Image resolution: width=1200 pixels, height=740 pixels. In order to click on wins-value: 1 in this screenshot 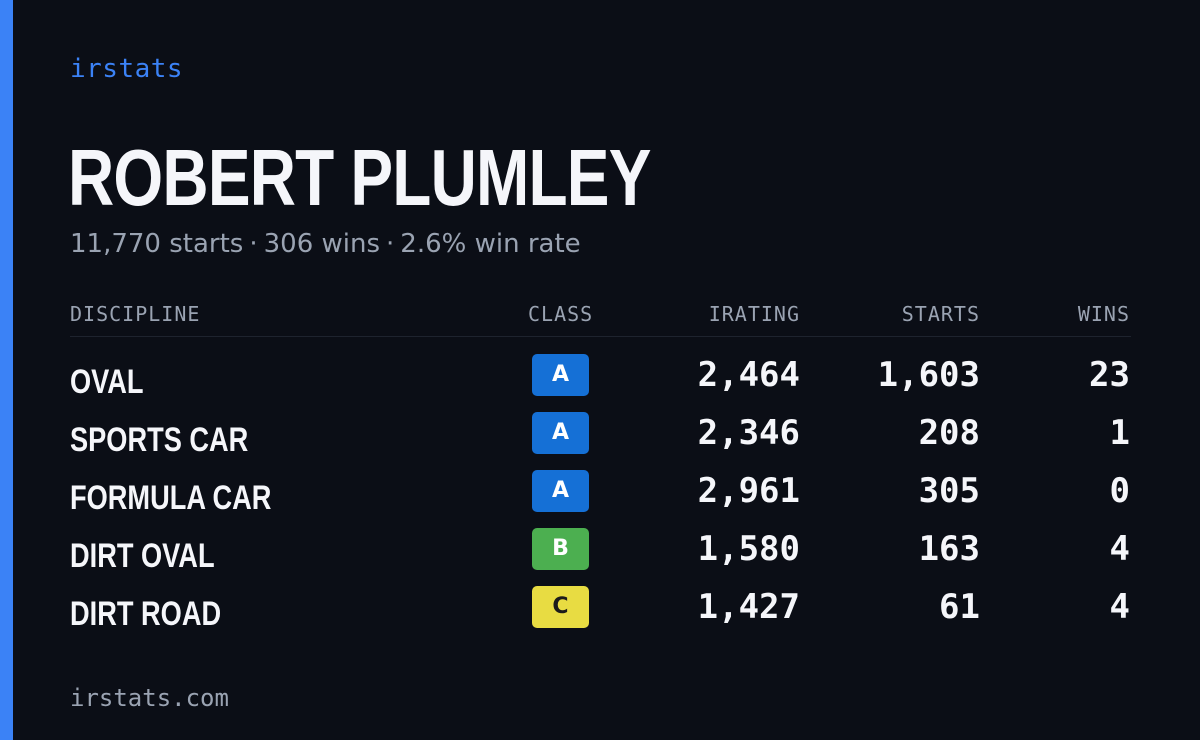, I will do `click(1119, 433)`.